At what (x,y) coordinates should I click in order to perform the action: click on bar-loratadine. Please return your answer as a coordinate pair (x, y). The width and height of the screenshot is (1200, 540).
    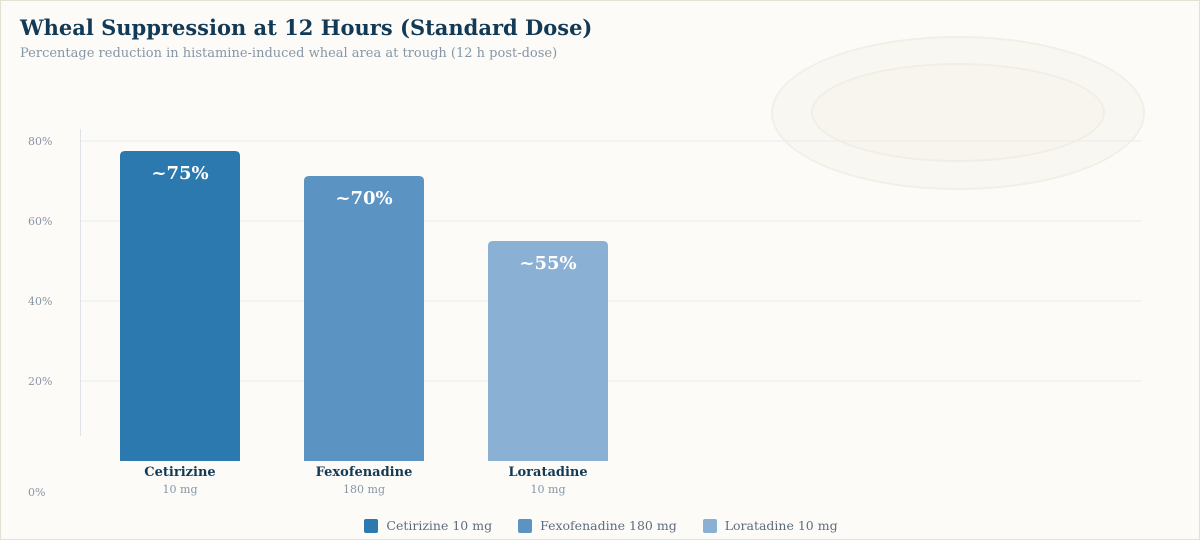
    Looking at the image, I should click on (548, 351).